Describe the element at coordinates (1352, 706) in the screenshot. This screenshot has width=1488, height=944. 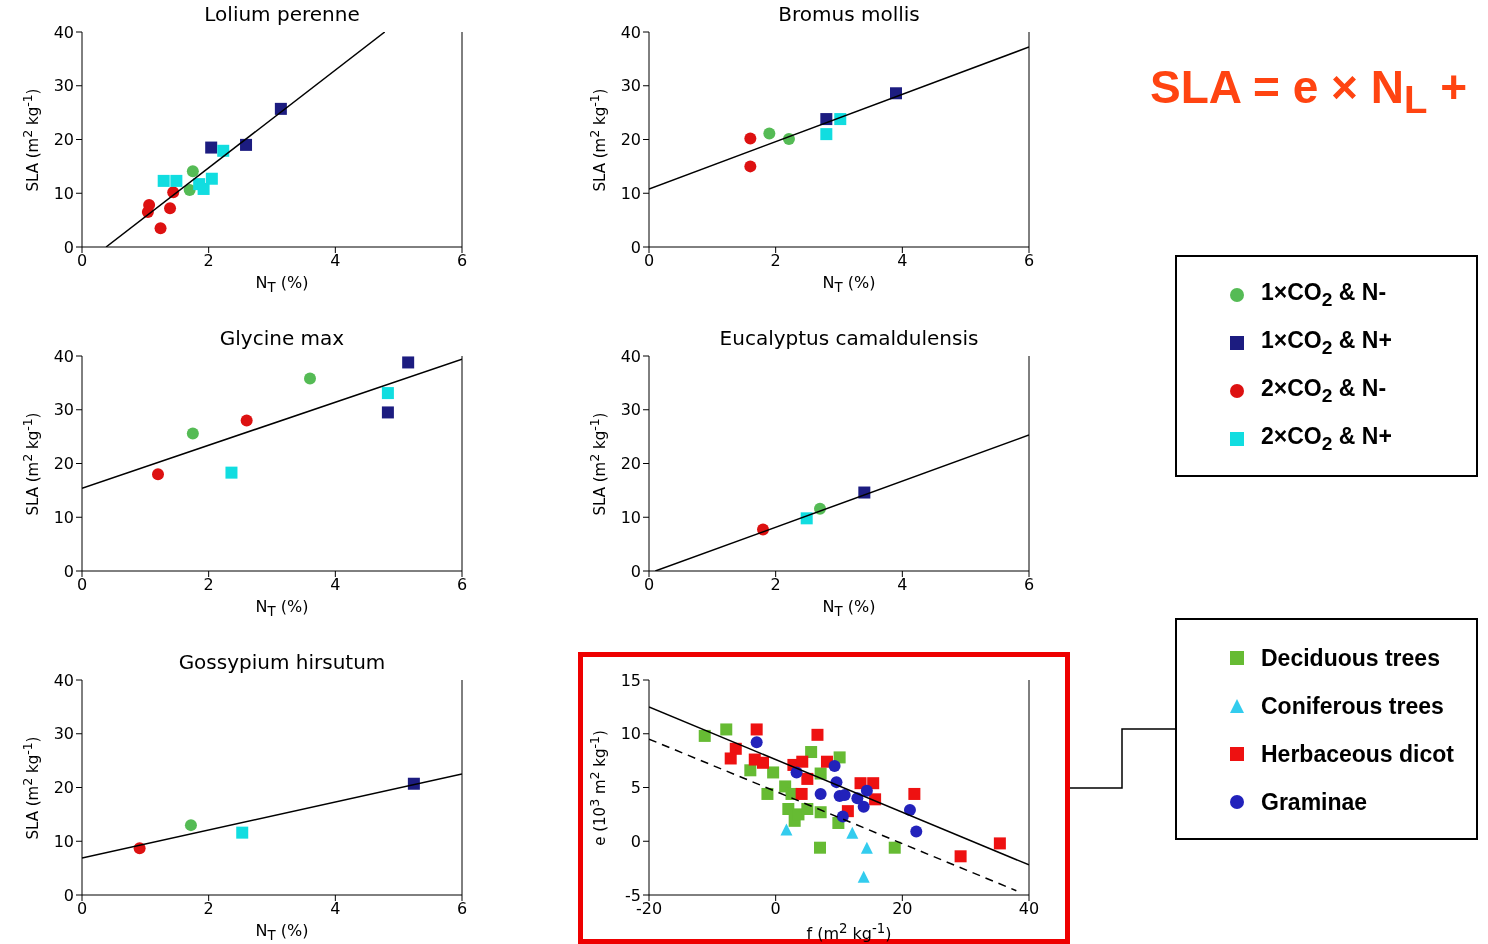
I see `legend-label: Coniferous trees` at that location.